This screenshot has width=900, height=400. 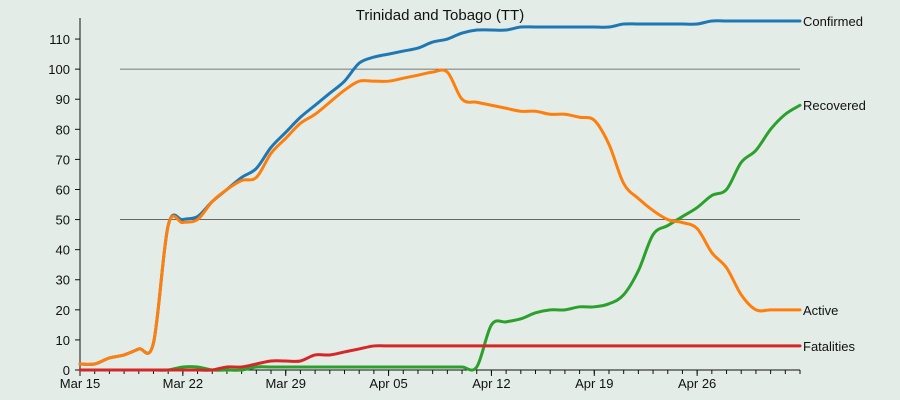 I want to click on x-tick-label: Apr 26, so click(x=697, y=383).